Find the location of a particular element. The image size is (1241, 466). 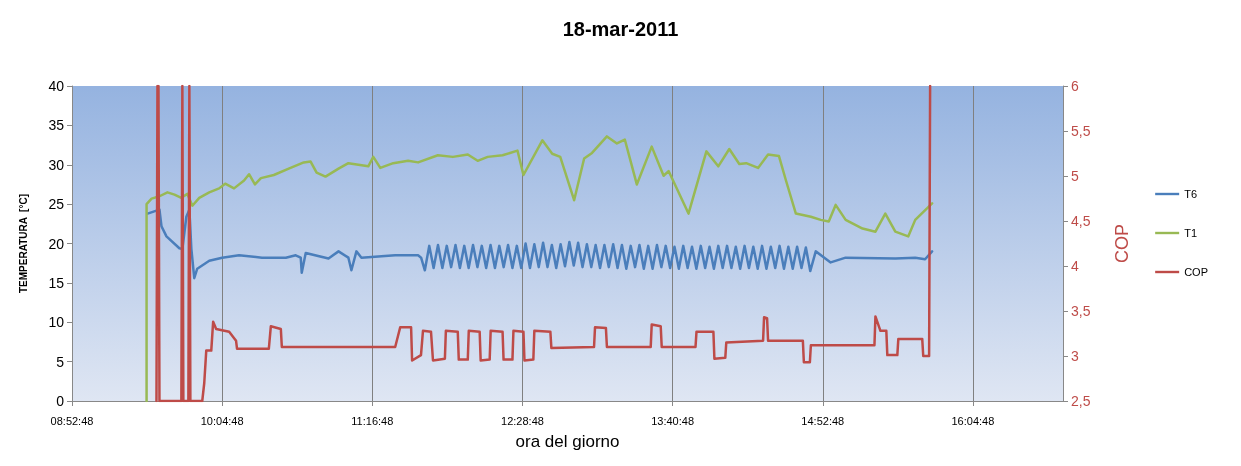

y2-tick-label: 4,5 is located at coordinates (1081, 221).